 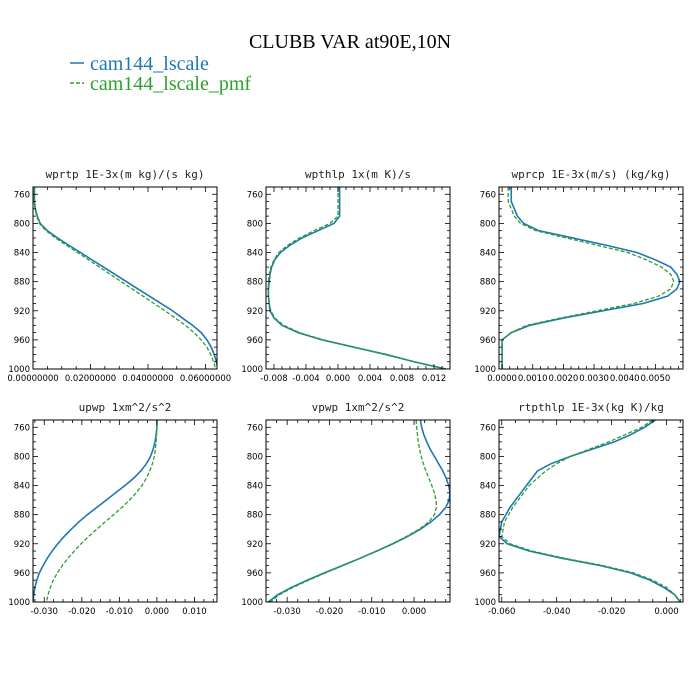 I want to click on panel-title: rtpthlp 1E-3x(kg K)/kg, so click(x=591, y=407).